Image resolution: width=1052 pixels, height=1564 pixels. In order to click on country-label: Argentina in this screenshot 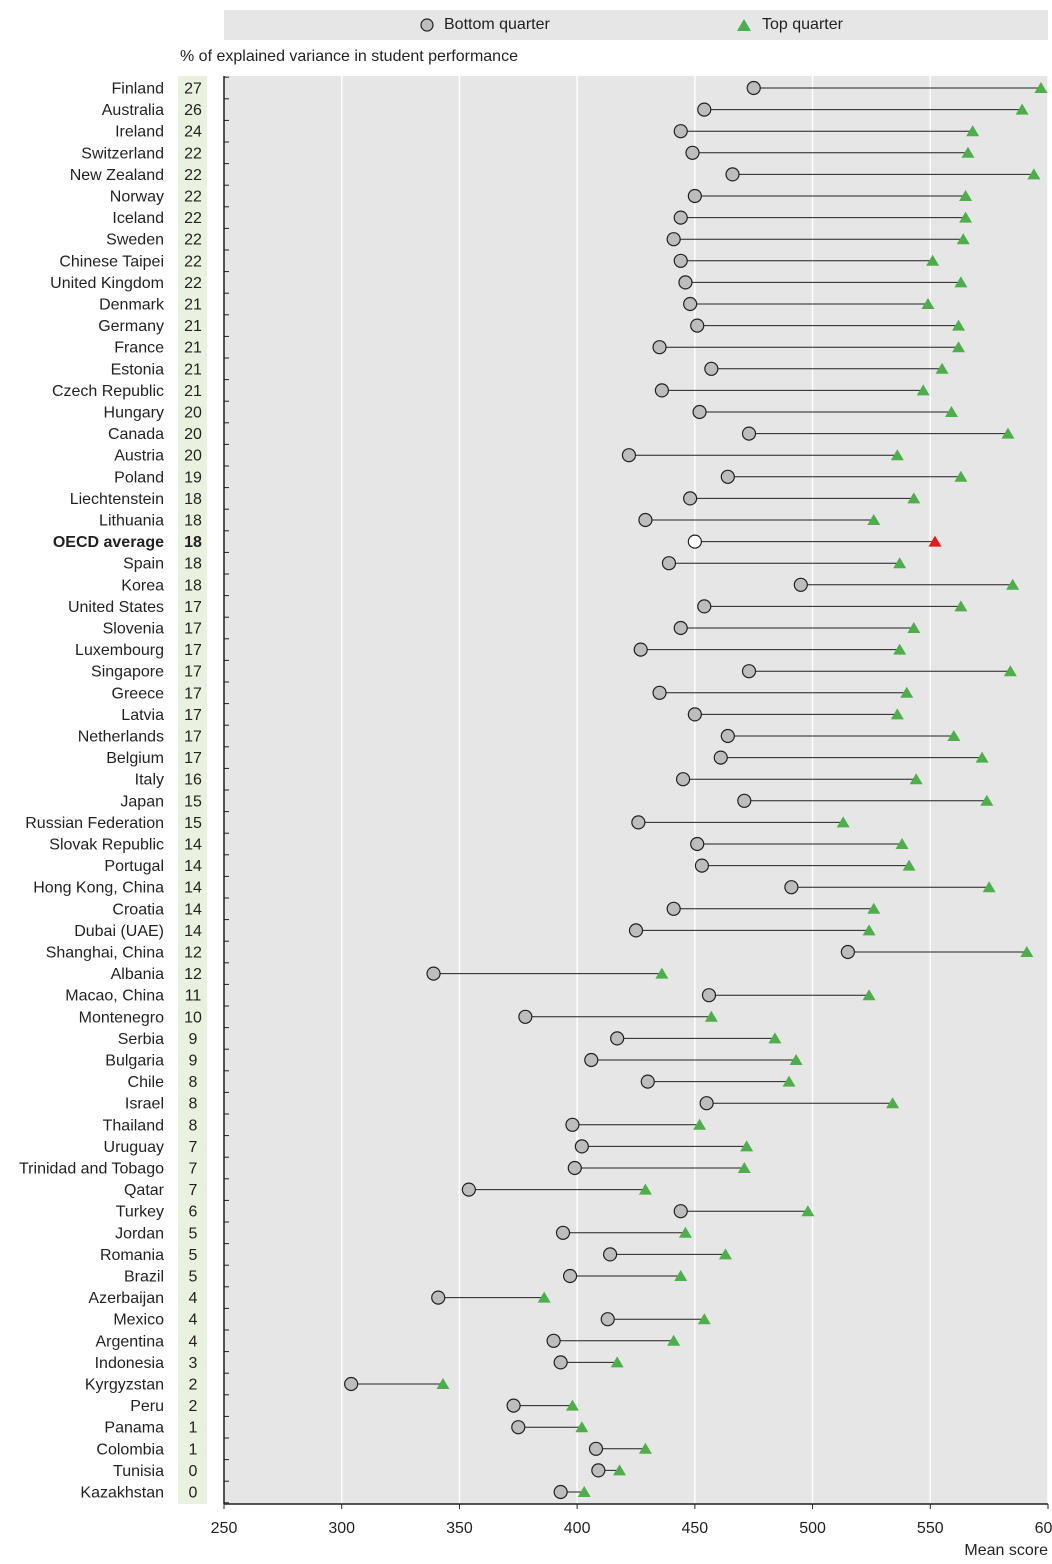, I will do `click(130, 1341)`.